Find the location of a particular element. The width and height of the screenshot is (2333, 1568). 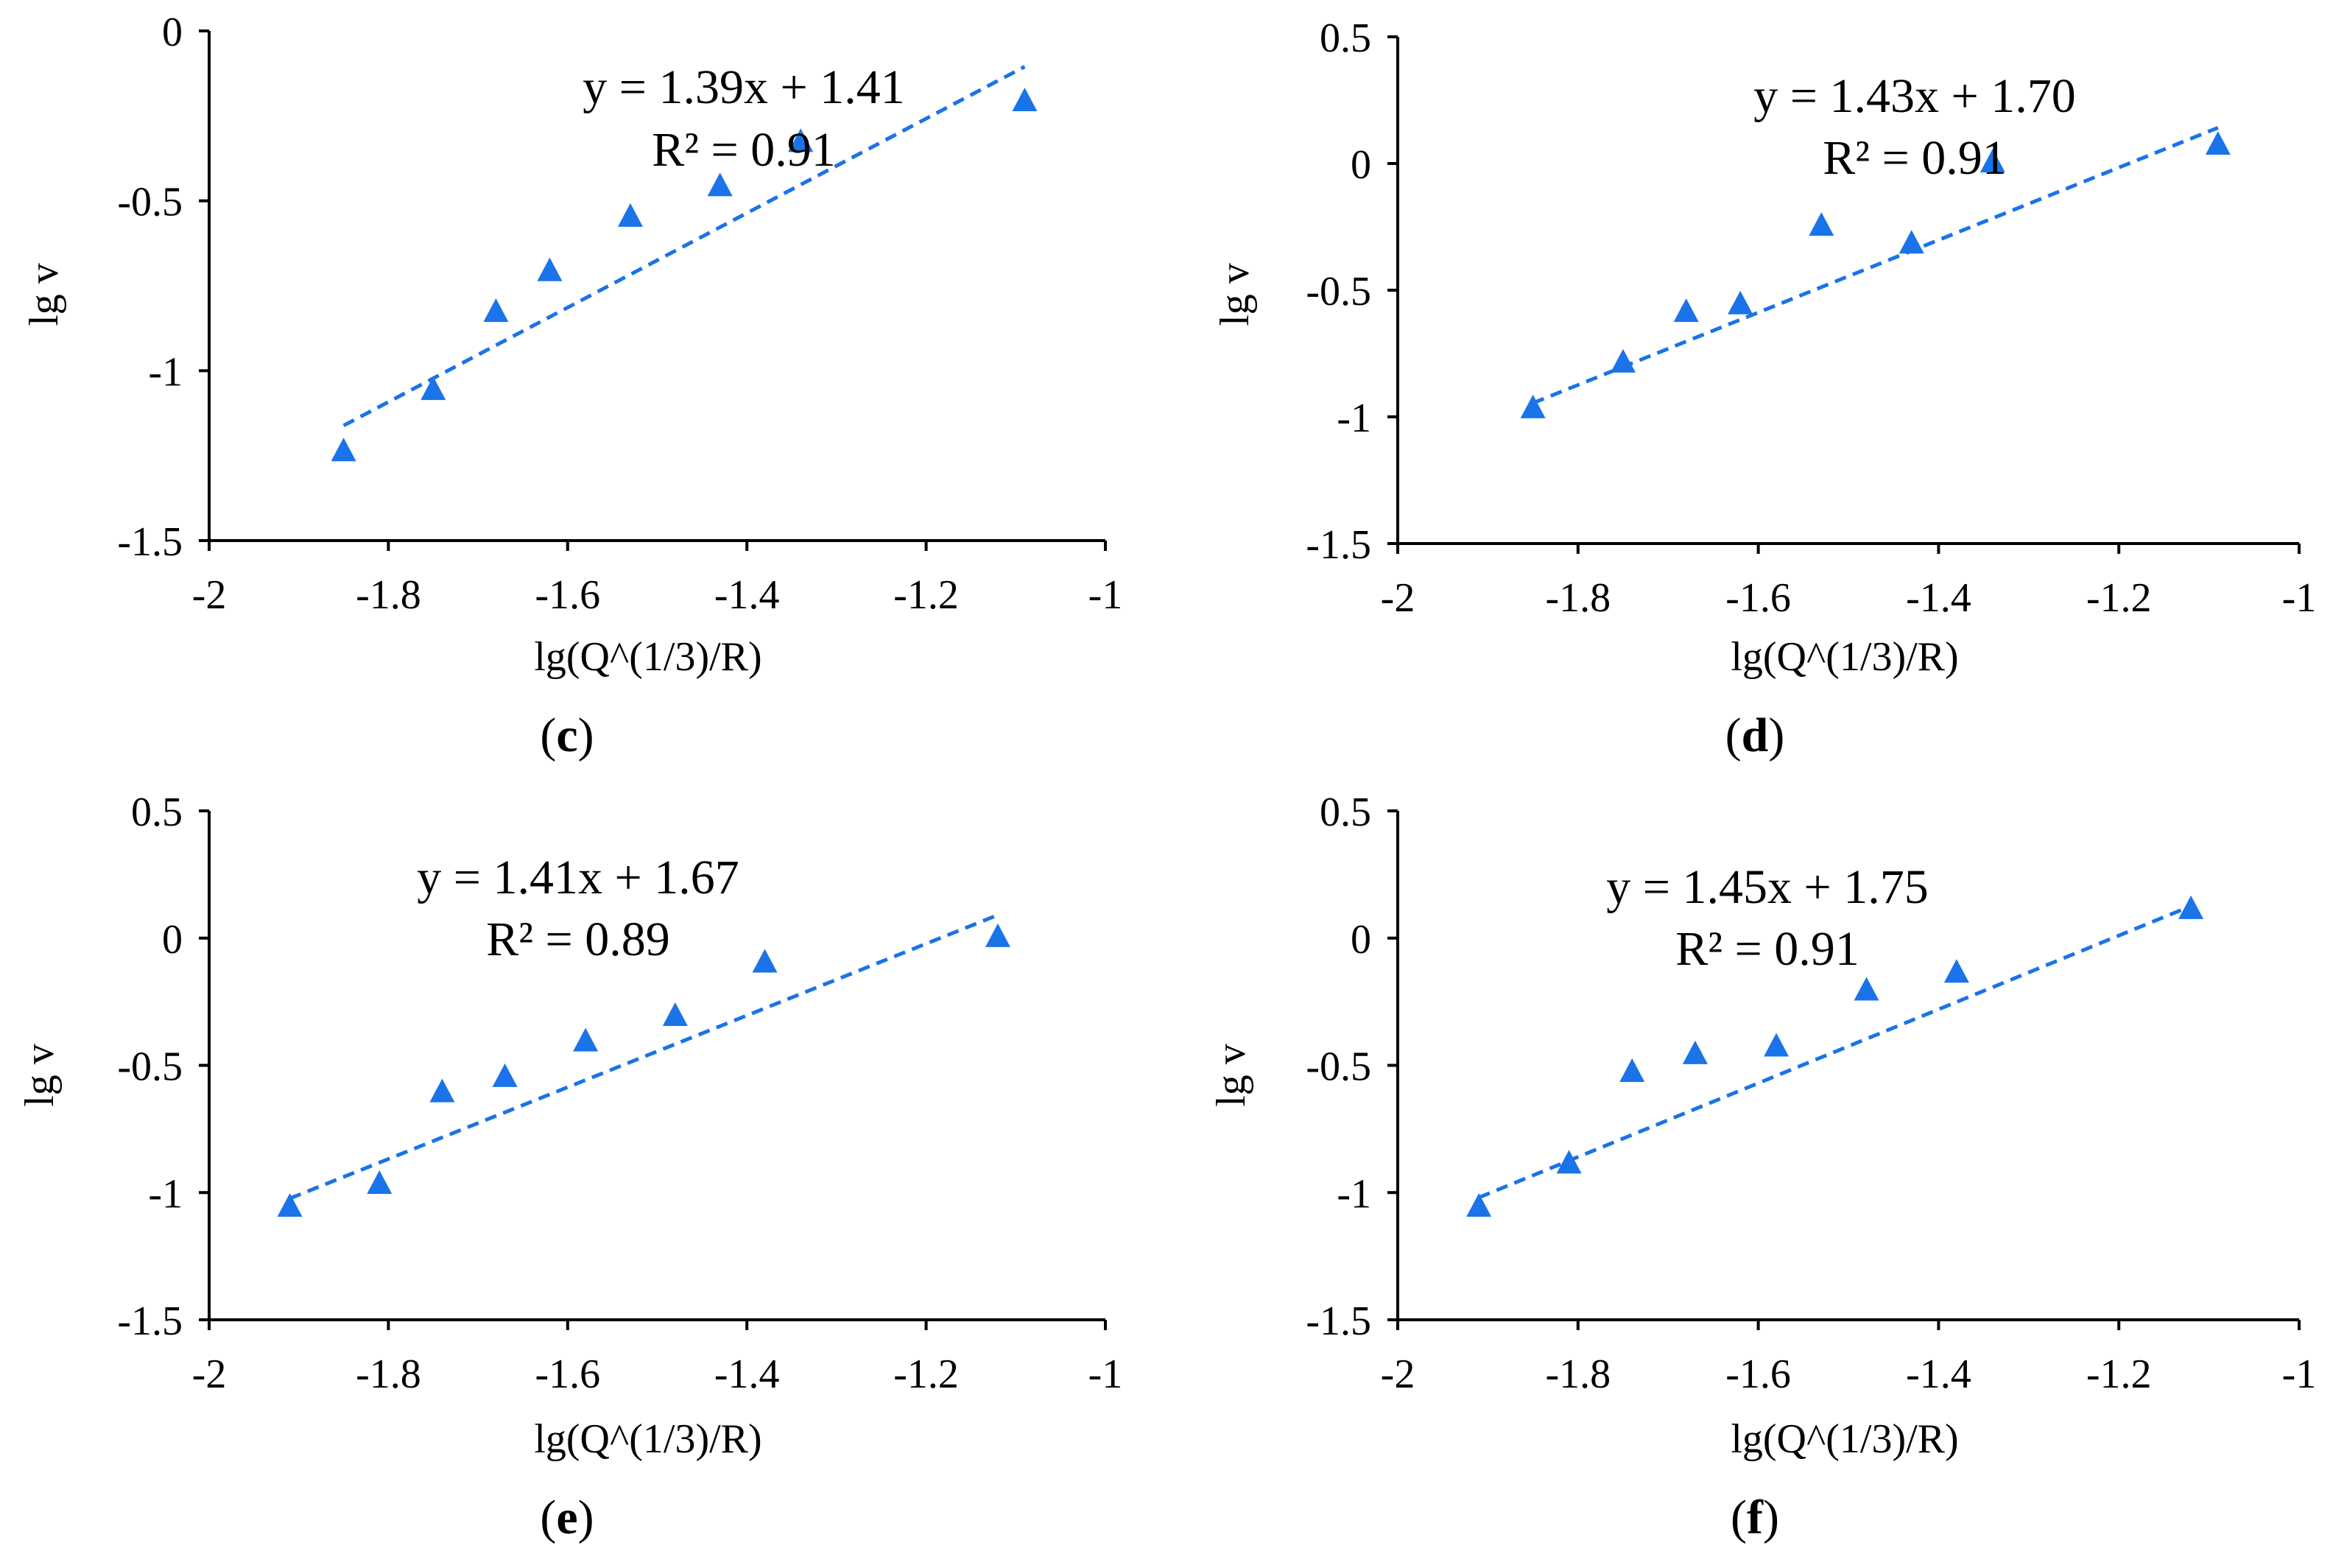

trend-equation: y = 1.43x + 1.70 is located at coordinates (1914, 96).